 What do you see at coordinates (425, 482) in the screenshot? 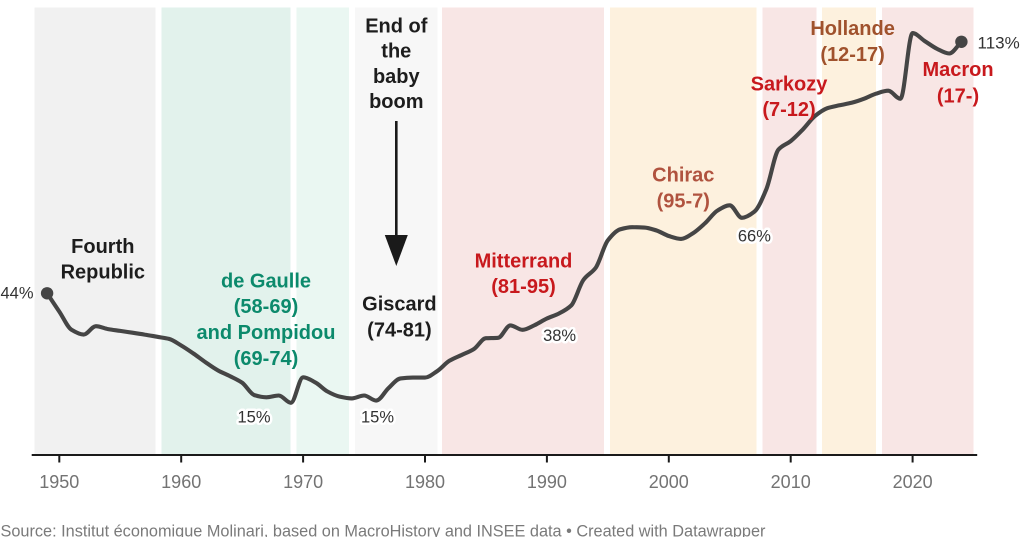
I see `svg-text: 1980` at bounding box center [425, 482].